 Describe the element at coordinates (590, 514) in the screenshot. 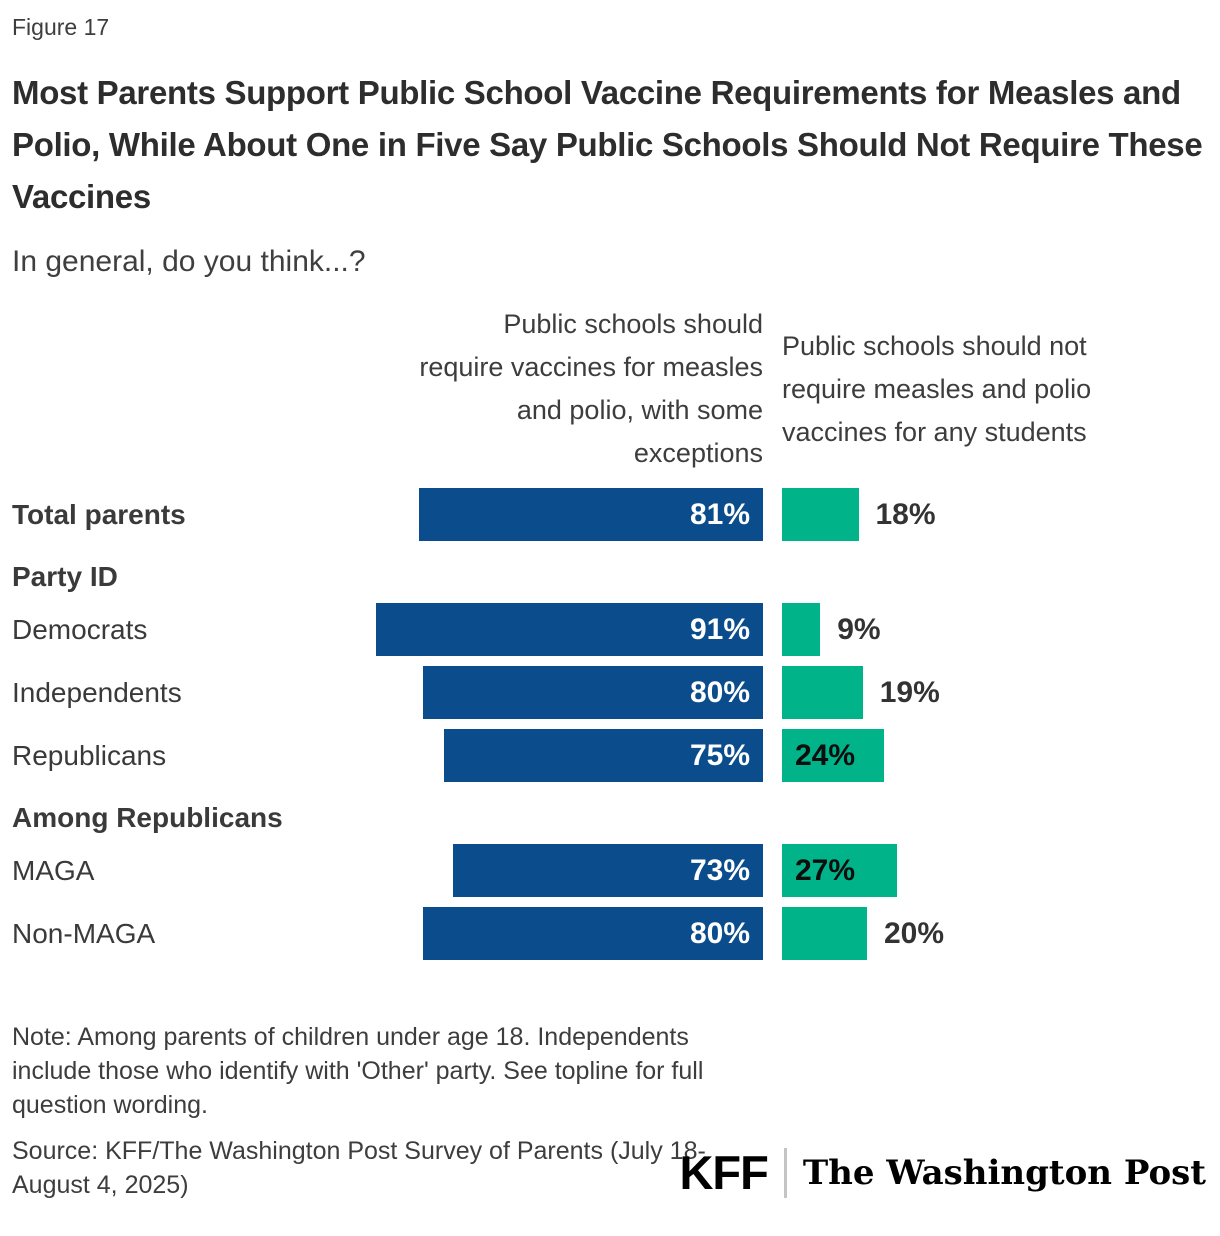

I see `left-bar: 81%` at that location.